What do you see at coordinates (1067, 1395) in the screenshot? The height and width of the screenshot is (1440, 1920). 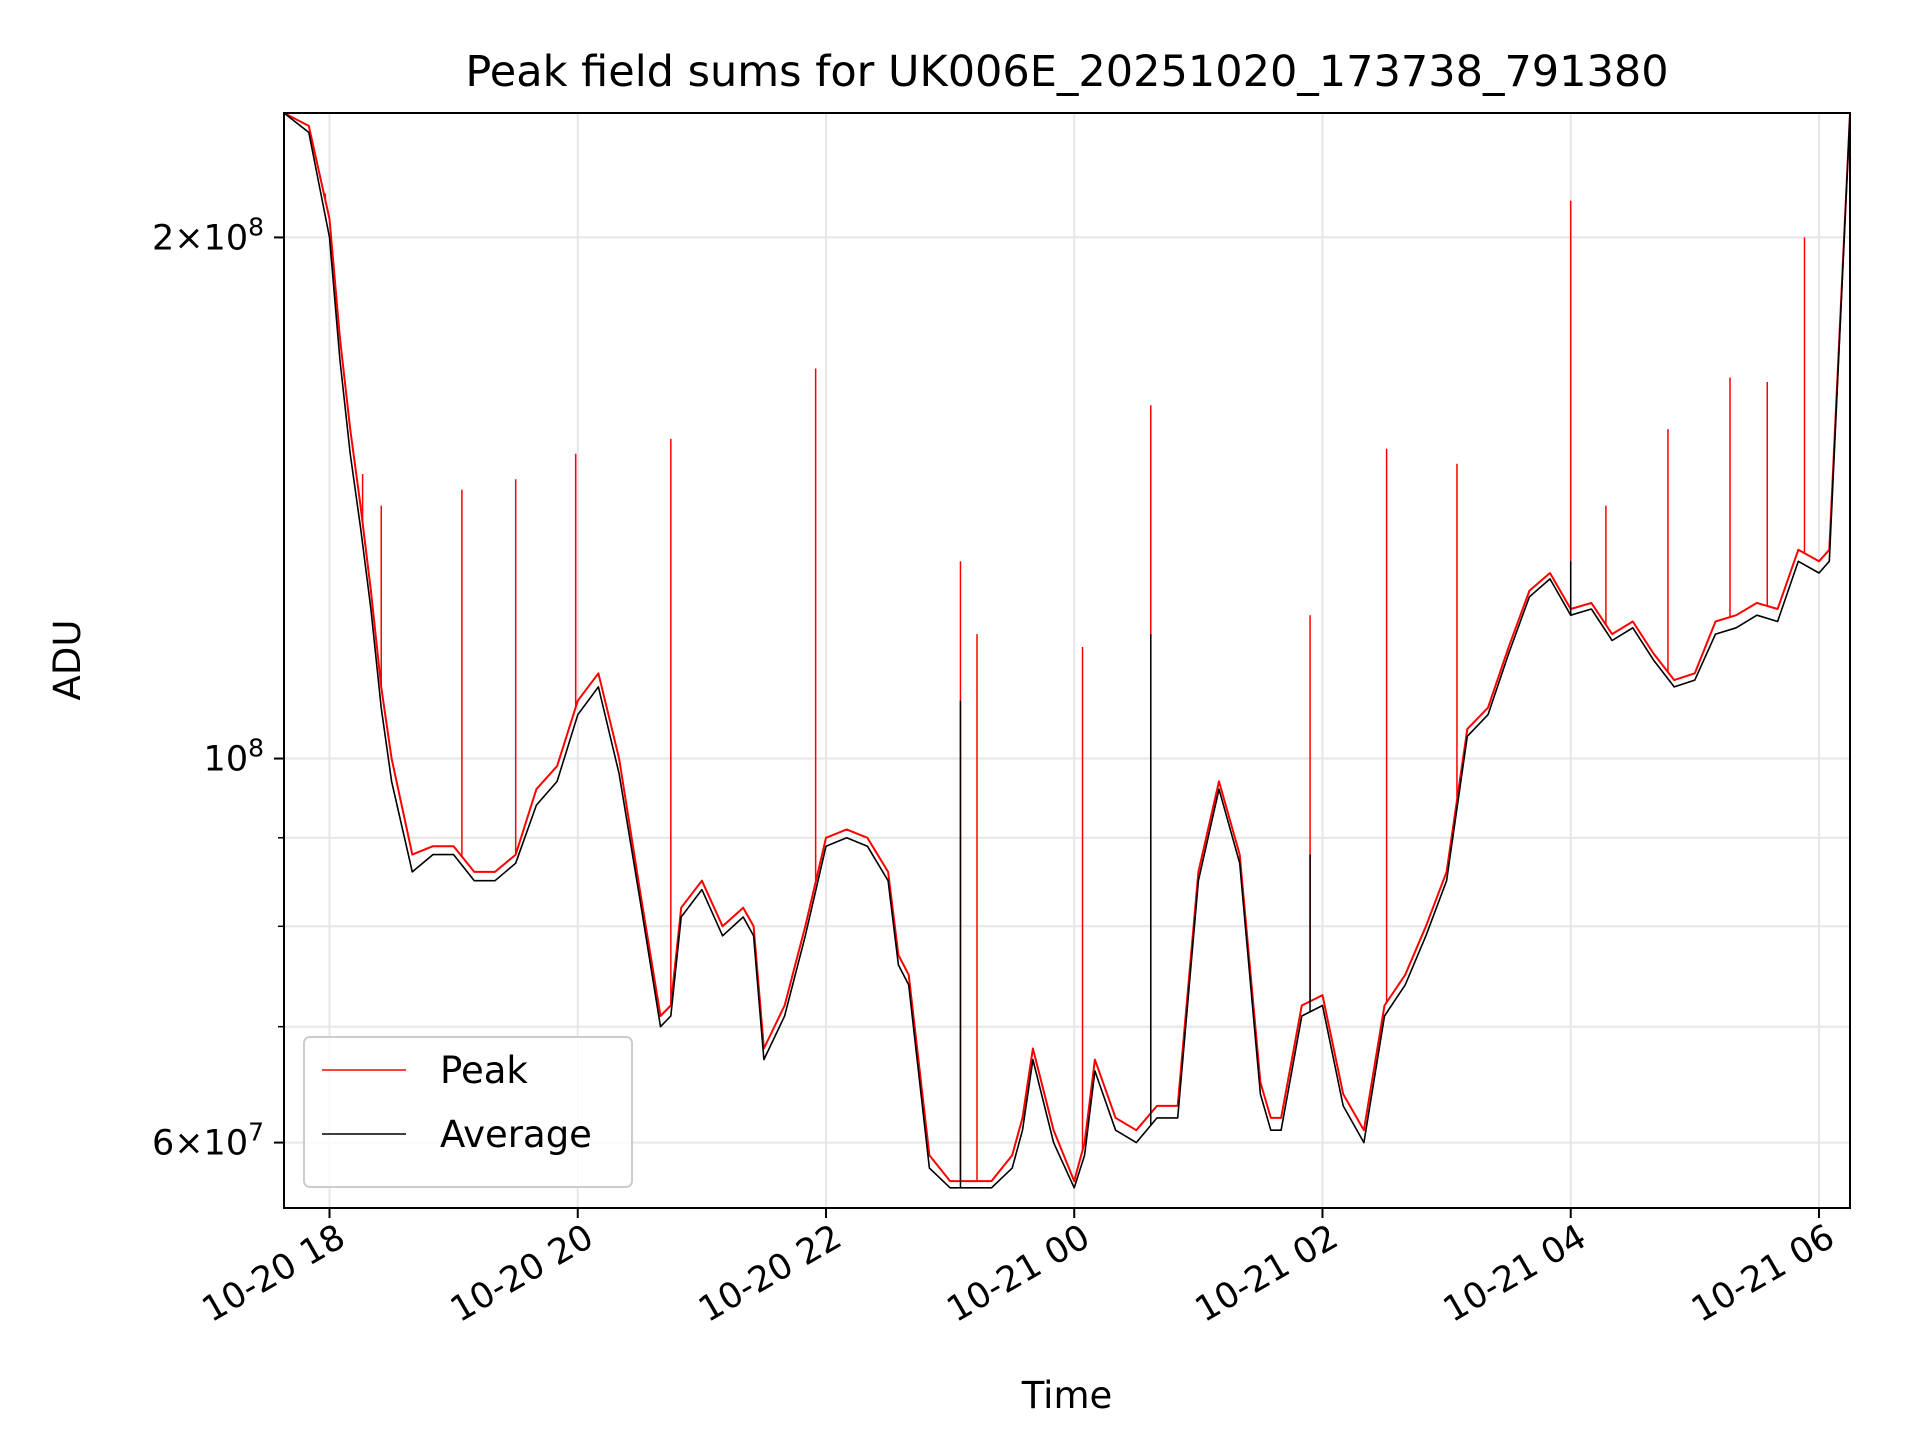 I see `x-axis-label: Time` at bounding box center [1067, 1395].